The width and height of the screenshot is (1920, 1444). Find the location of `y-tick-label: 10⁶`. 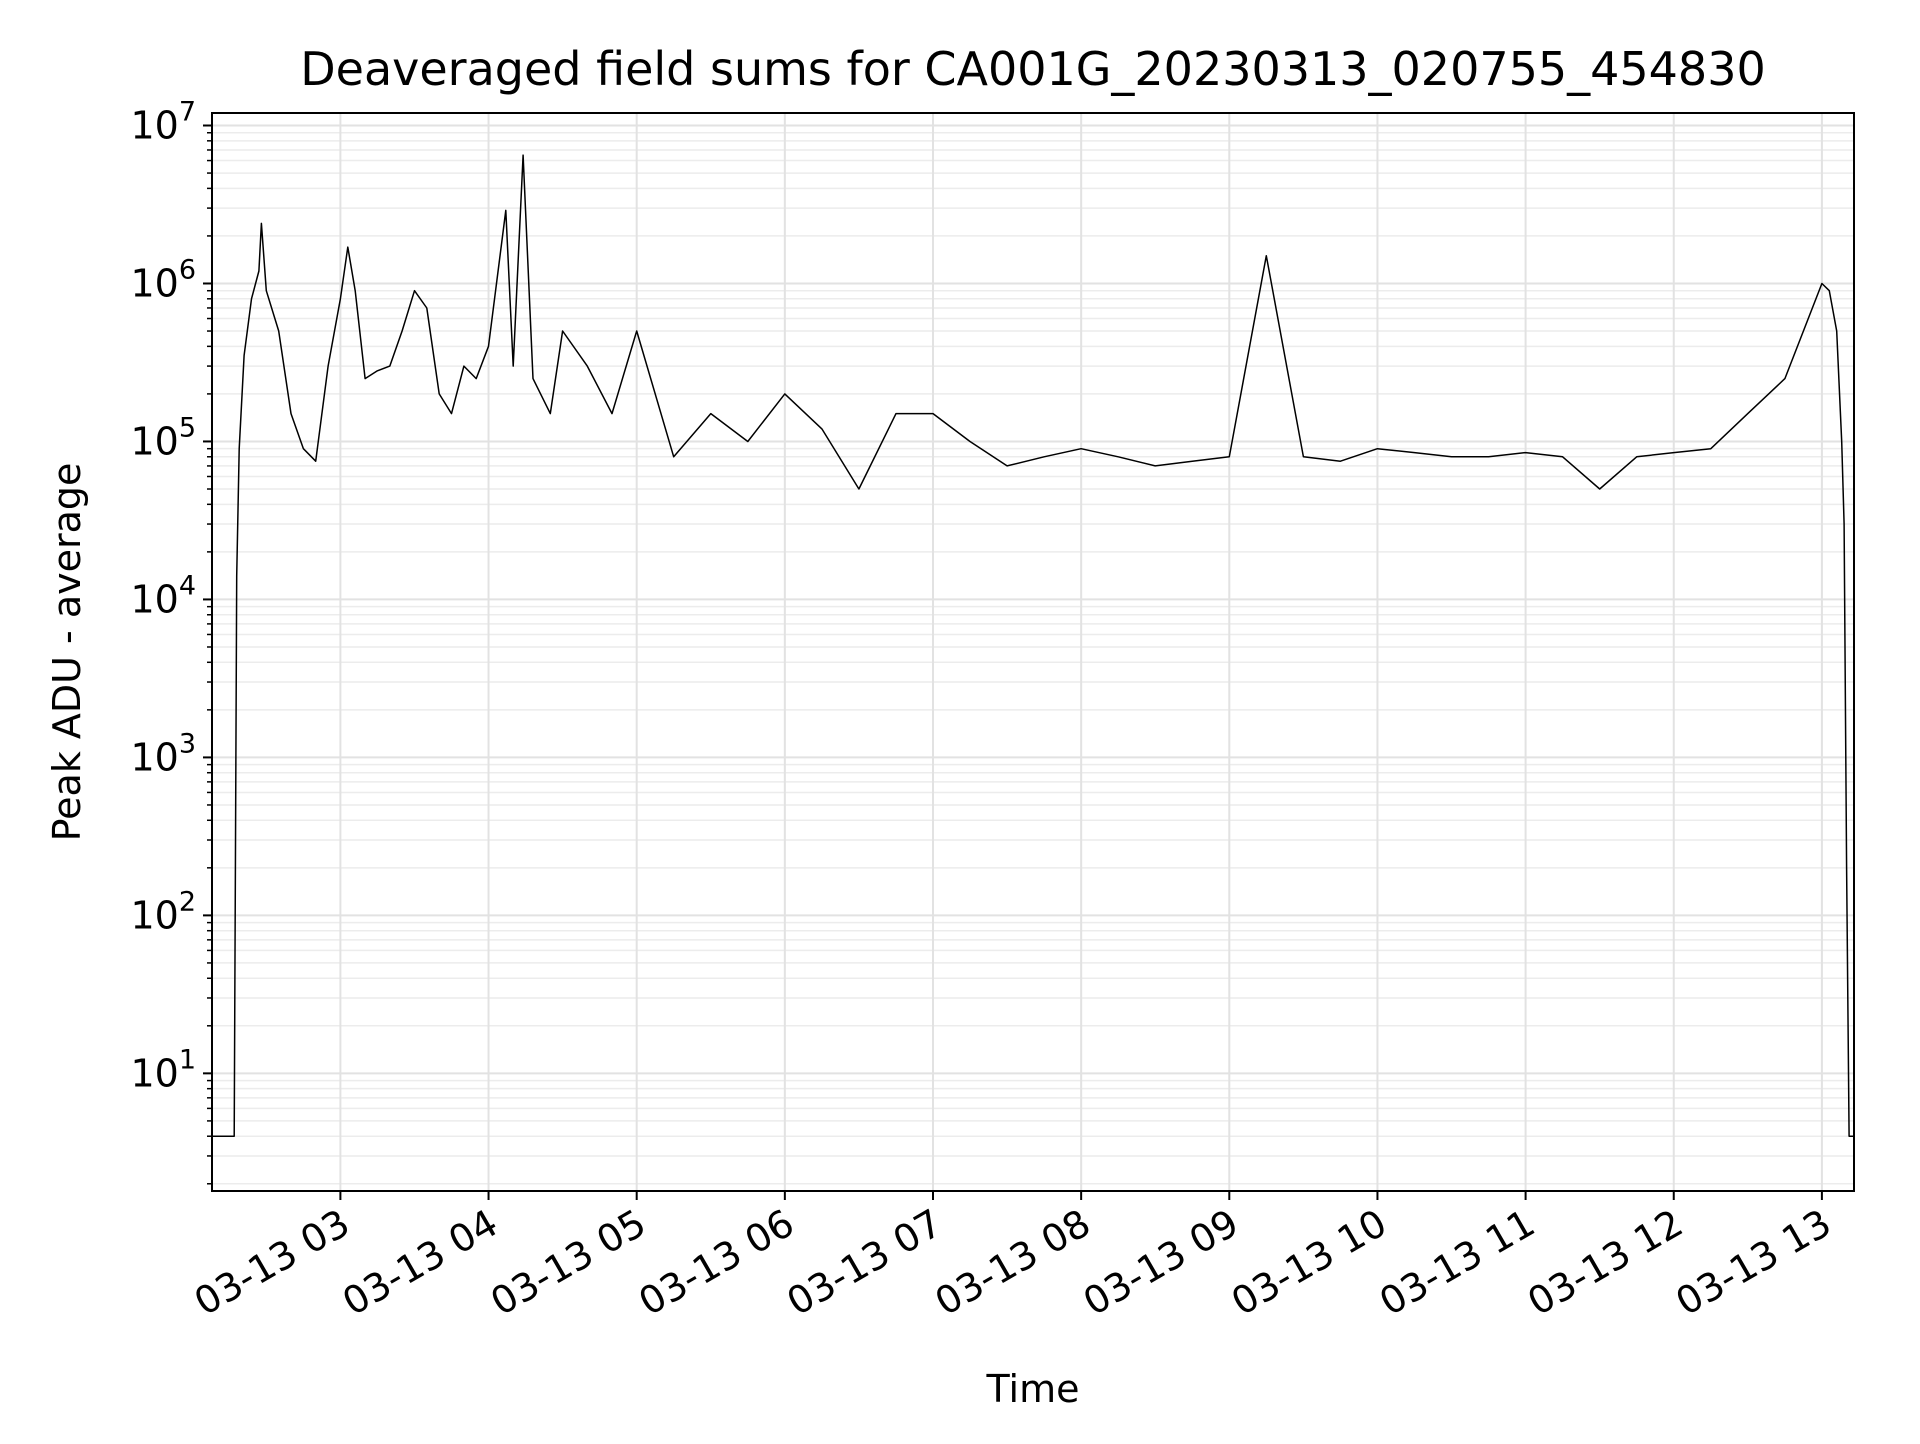

y-tick-label: 10⁶ is located at coordinates (163, 279).